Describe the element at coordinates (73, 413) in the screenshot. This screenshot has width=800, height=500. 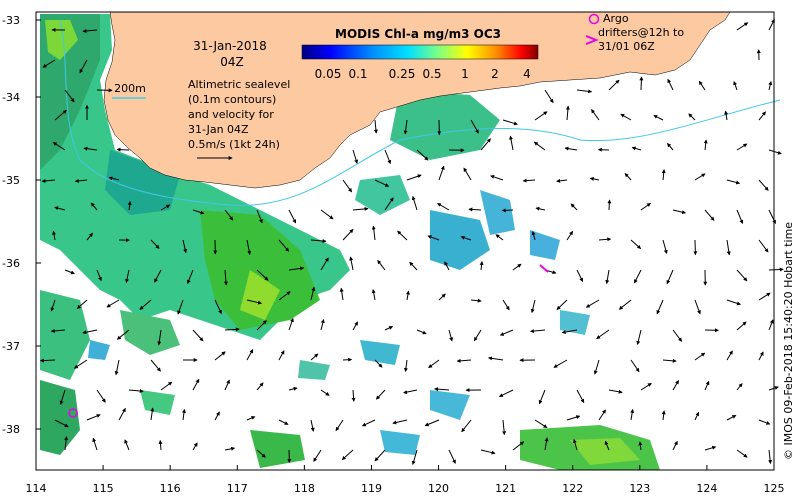
I see `argo-drifter-marker` at that location.